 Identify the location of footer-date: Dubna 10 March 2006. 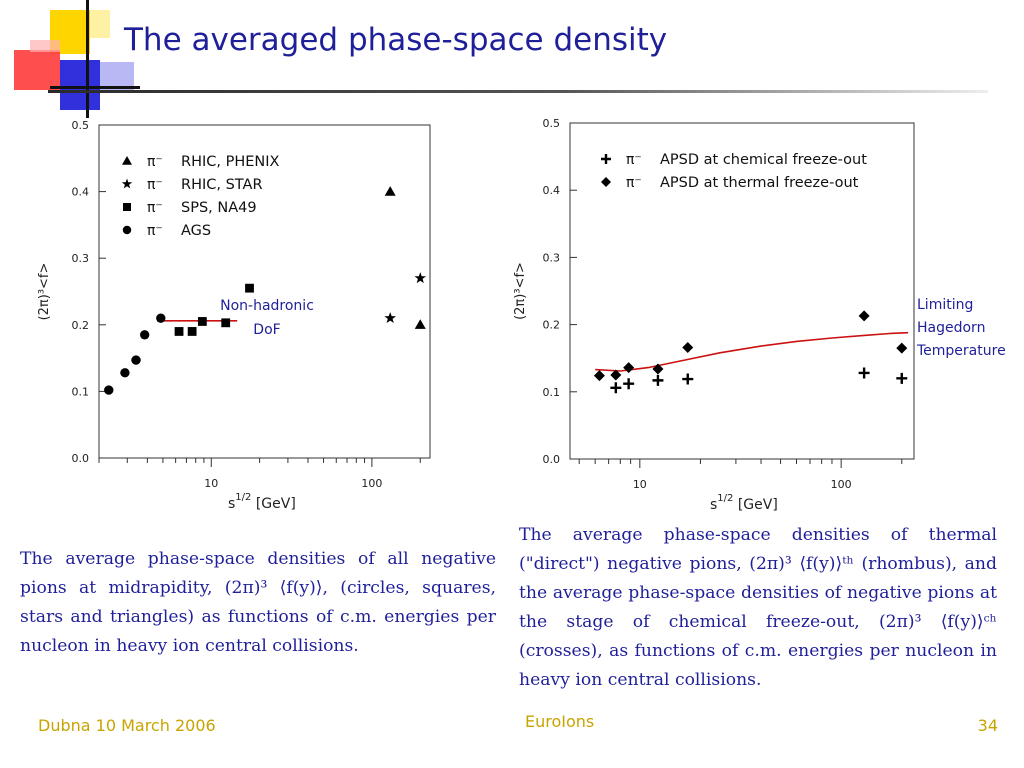
(127, 725).